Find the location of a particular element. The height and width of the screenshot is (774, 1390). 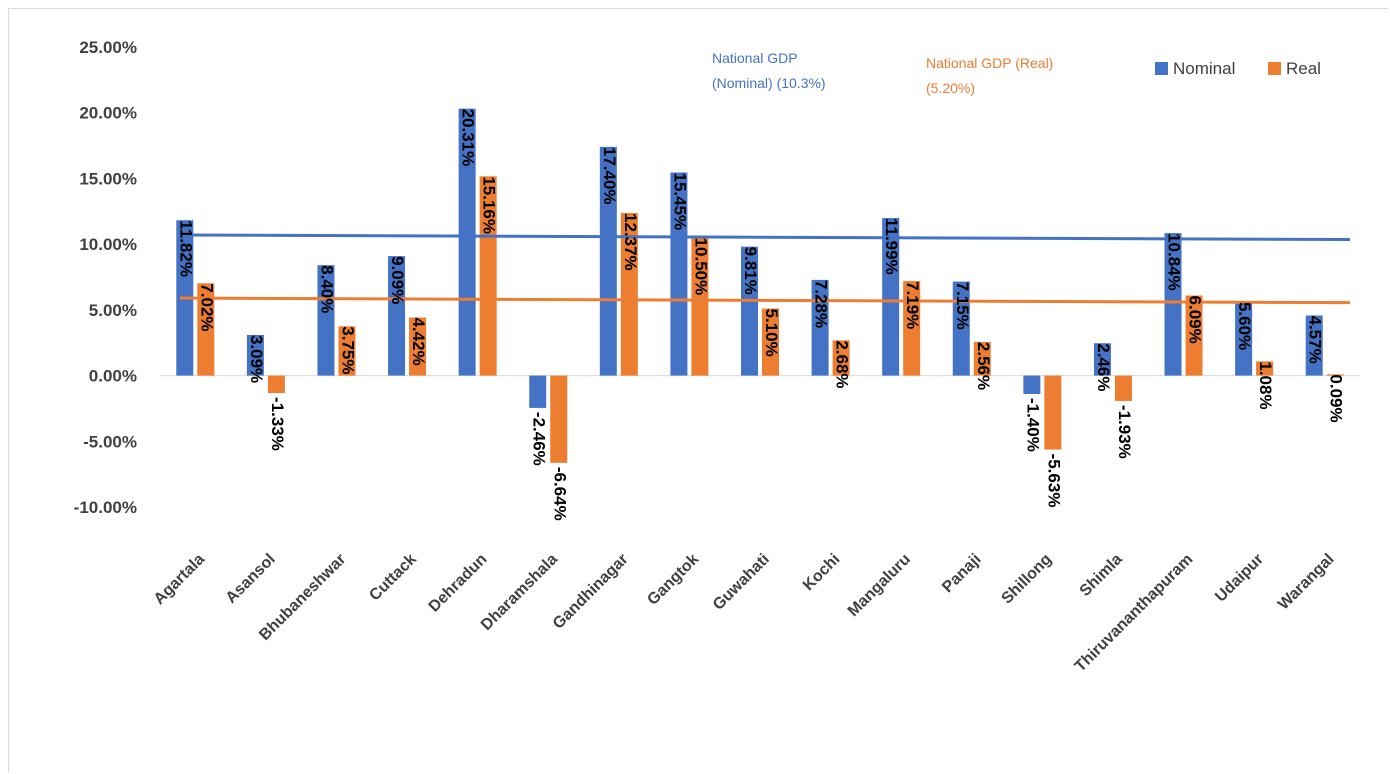

y-tick-label: 10.00% is located at coordinates (108, 244).